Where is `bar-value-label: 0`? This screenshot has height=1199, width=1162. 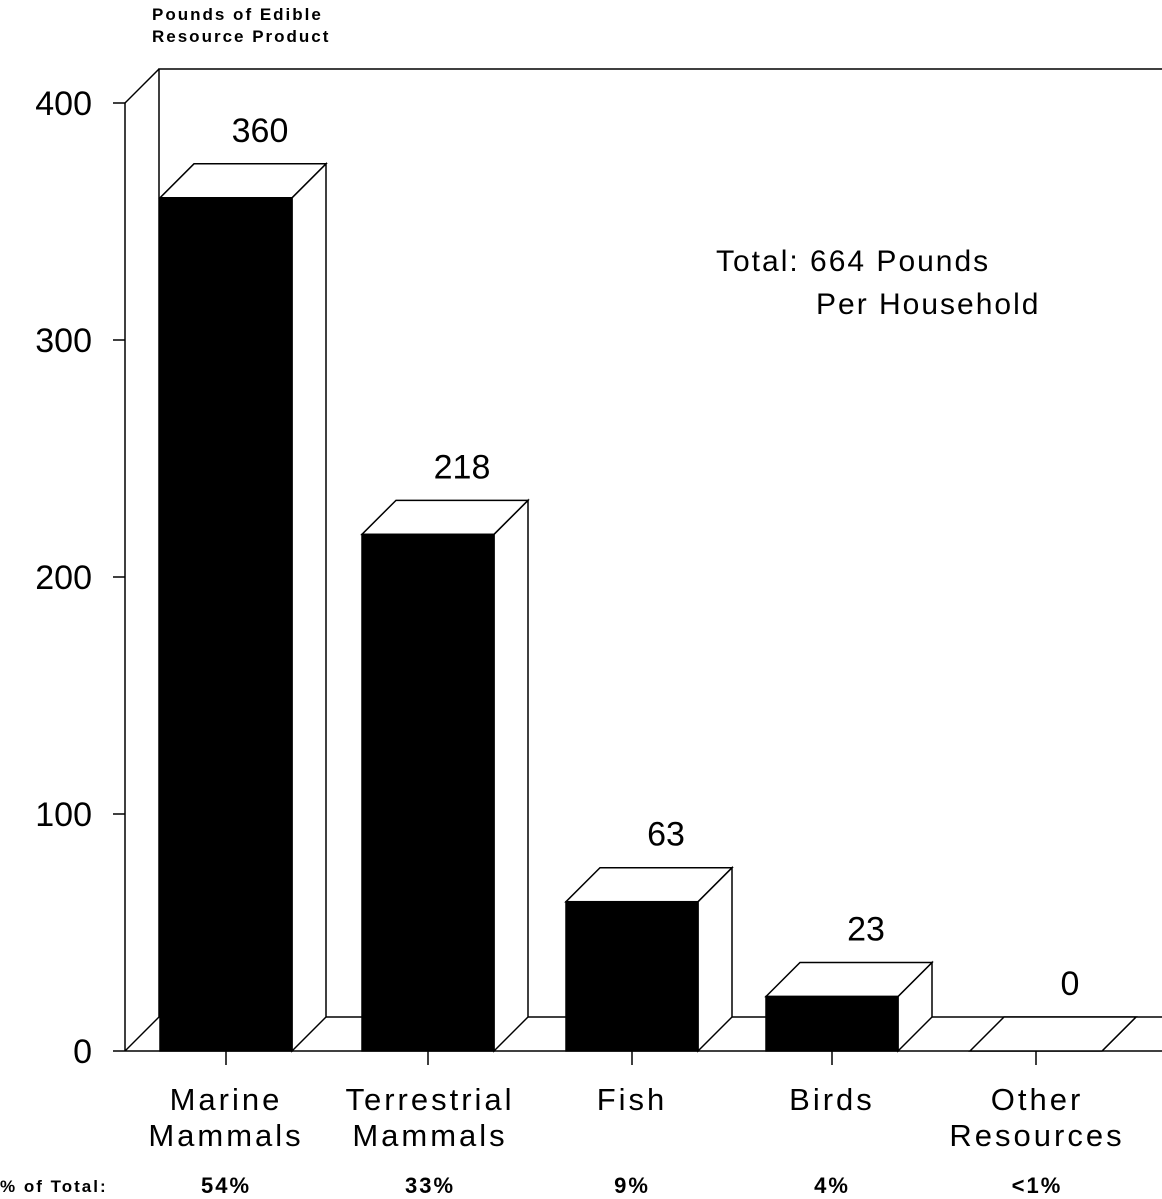 bar-value-label: 0 is located at coordinates (1070, 984).